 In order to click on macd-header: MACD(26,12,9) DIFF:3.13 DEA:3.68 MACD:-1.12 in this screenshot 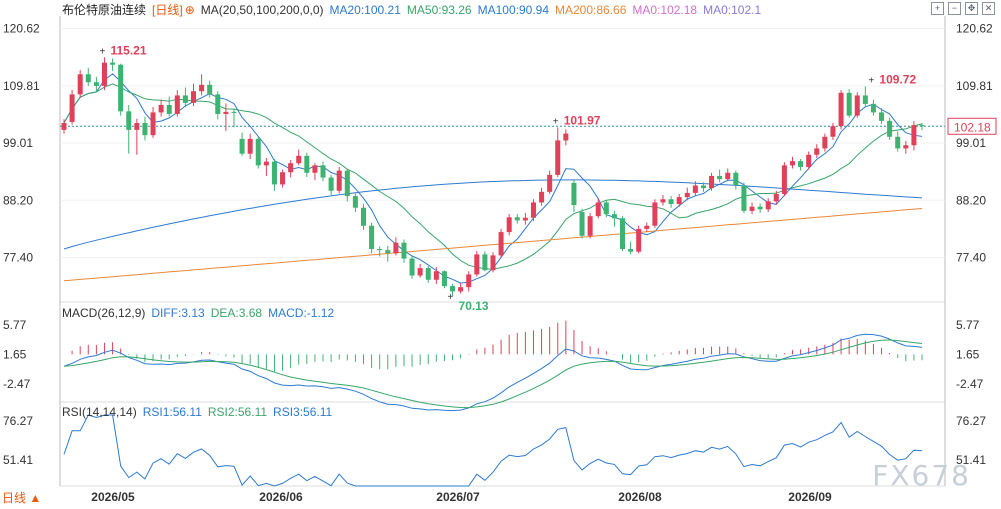, I will do `click(201, 313)`.